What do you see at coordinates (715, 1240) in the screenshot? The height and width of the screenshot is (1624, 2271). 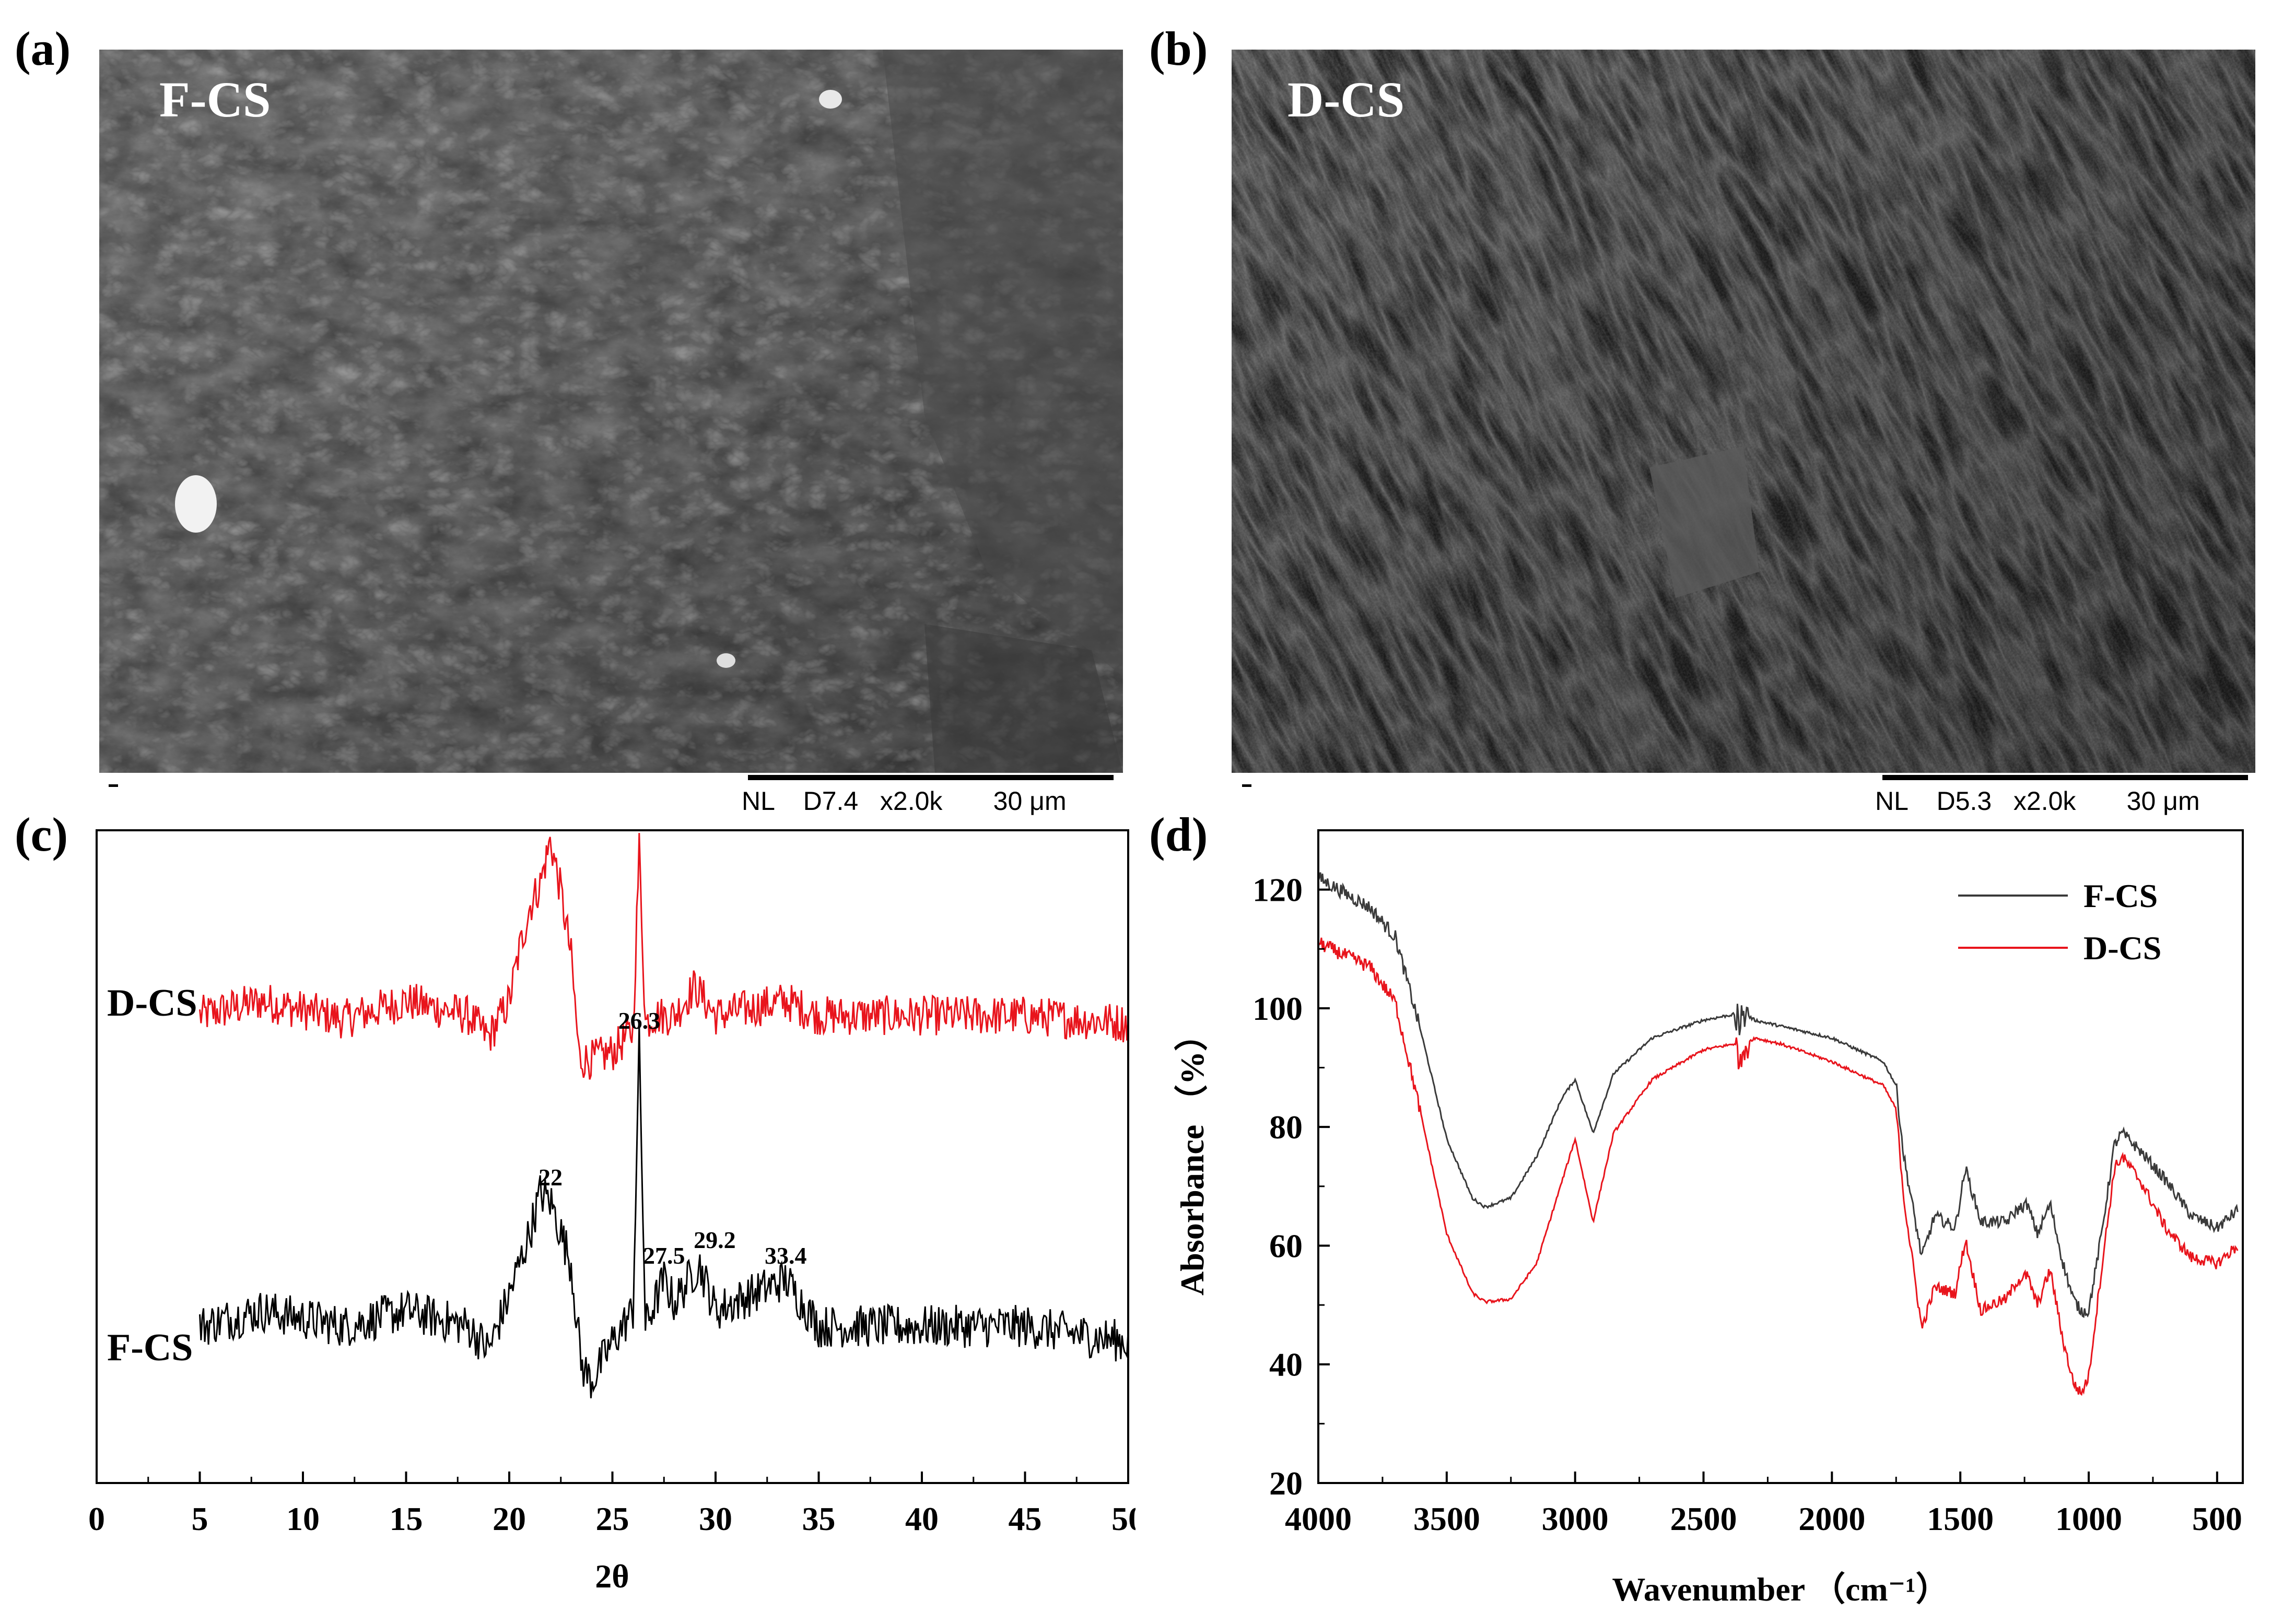 I see `xrd-peak-label: 29.2` at bounding box center [715, 1240].